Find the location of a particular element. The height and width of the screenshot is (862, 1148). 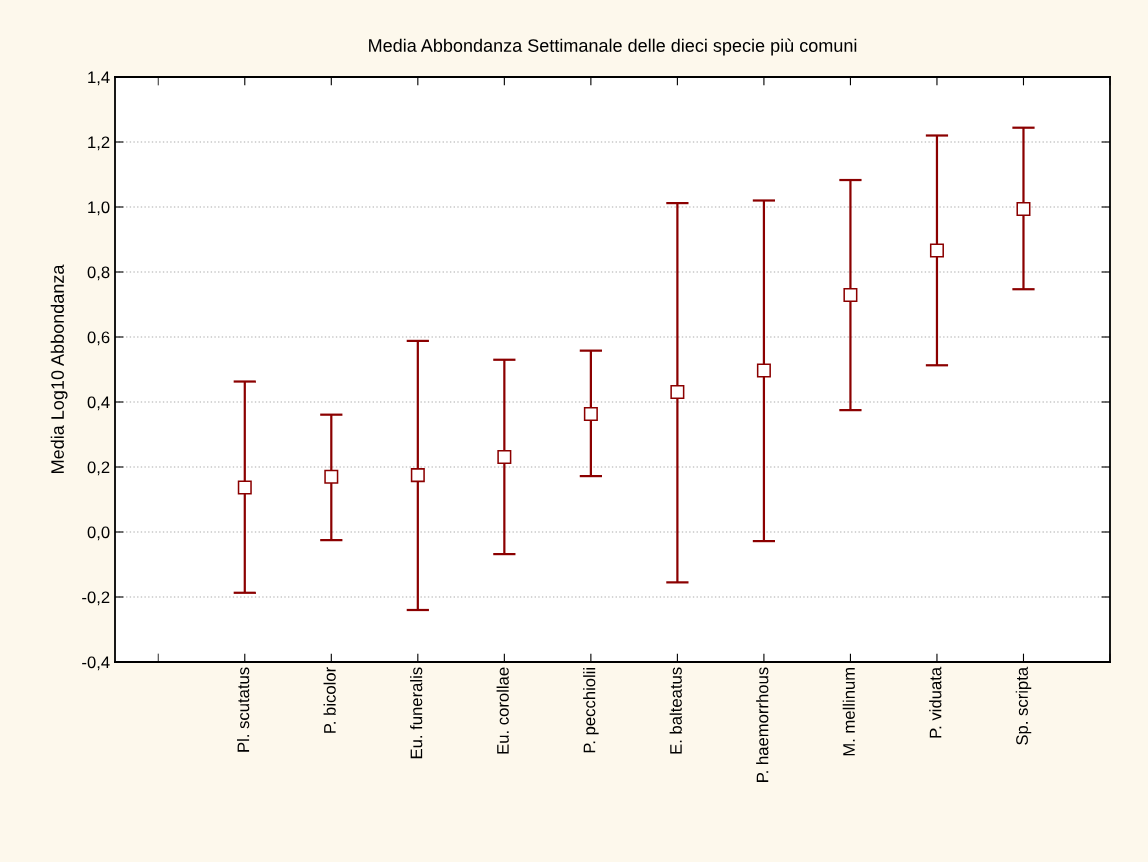

y-tick-label: 0,6 is located at coordinates (98, 338).